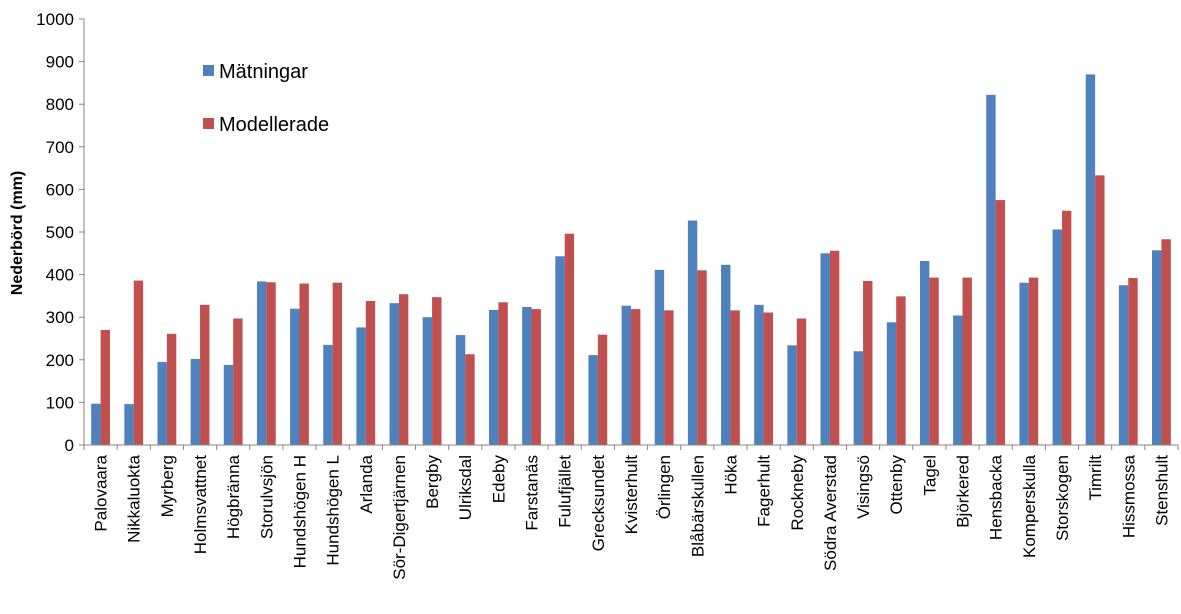  What do you see at coordinates (896, 485) in the screenshot?
I see `x-category-label: Ottenby` at bounding box center [896, 485].